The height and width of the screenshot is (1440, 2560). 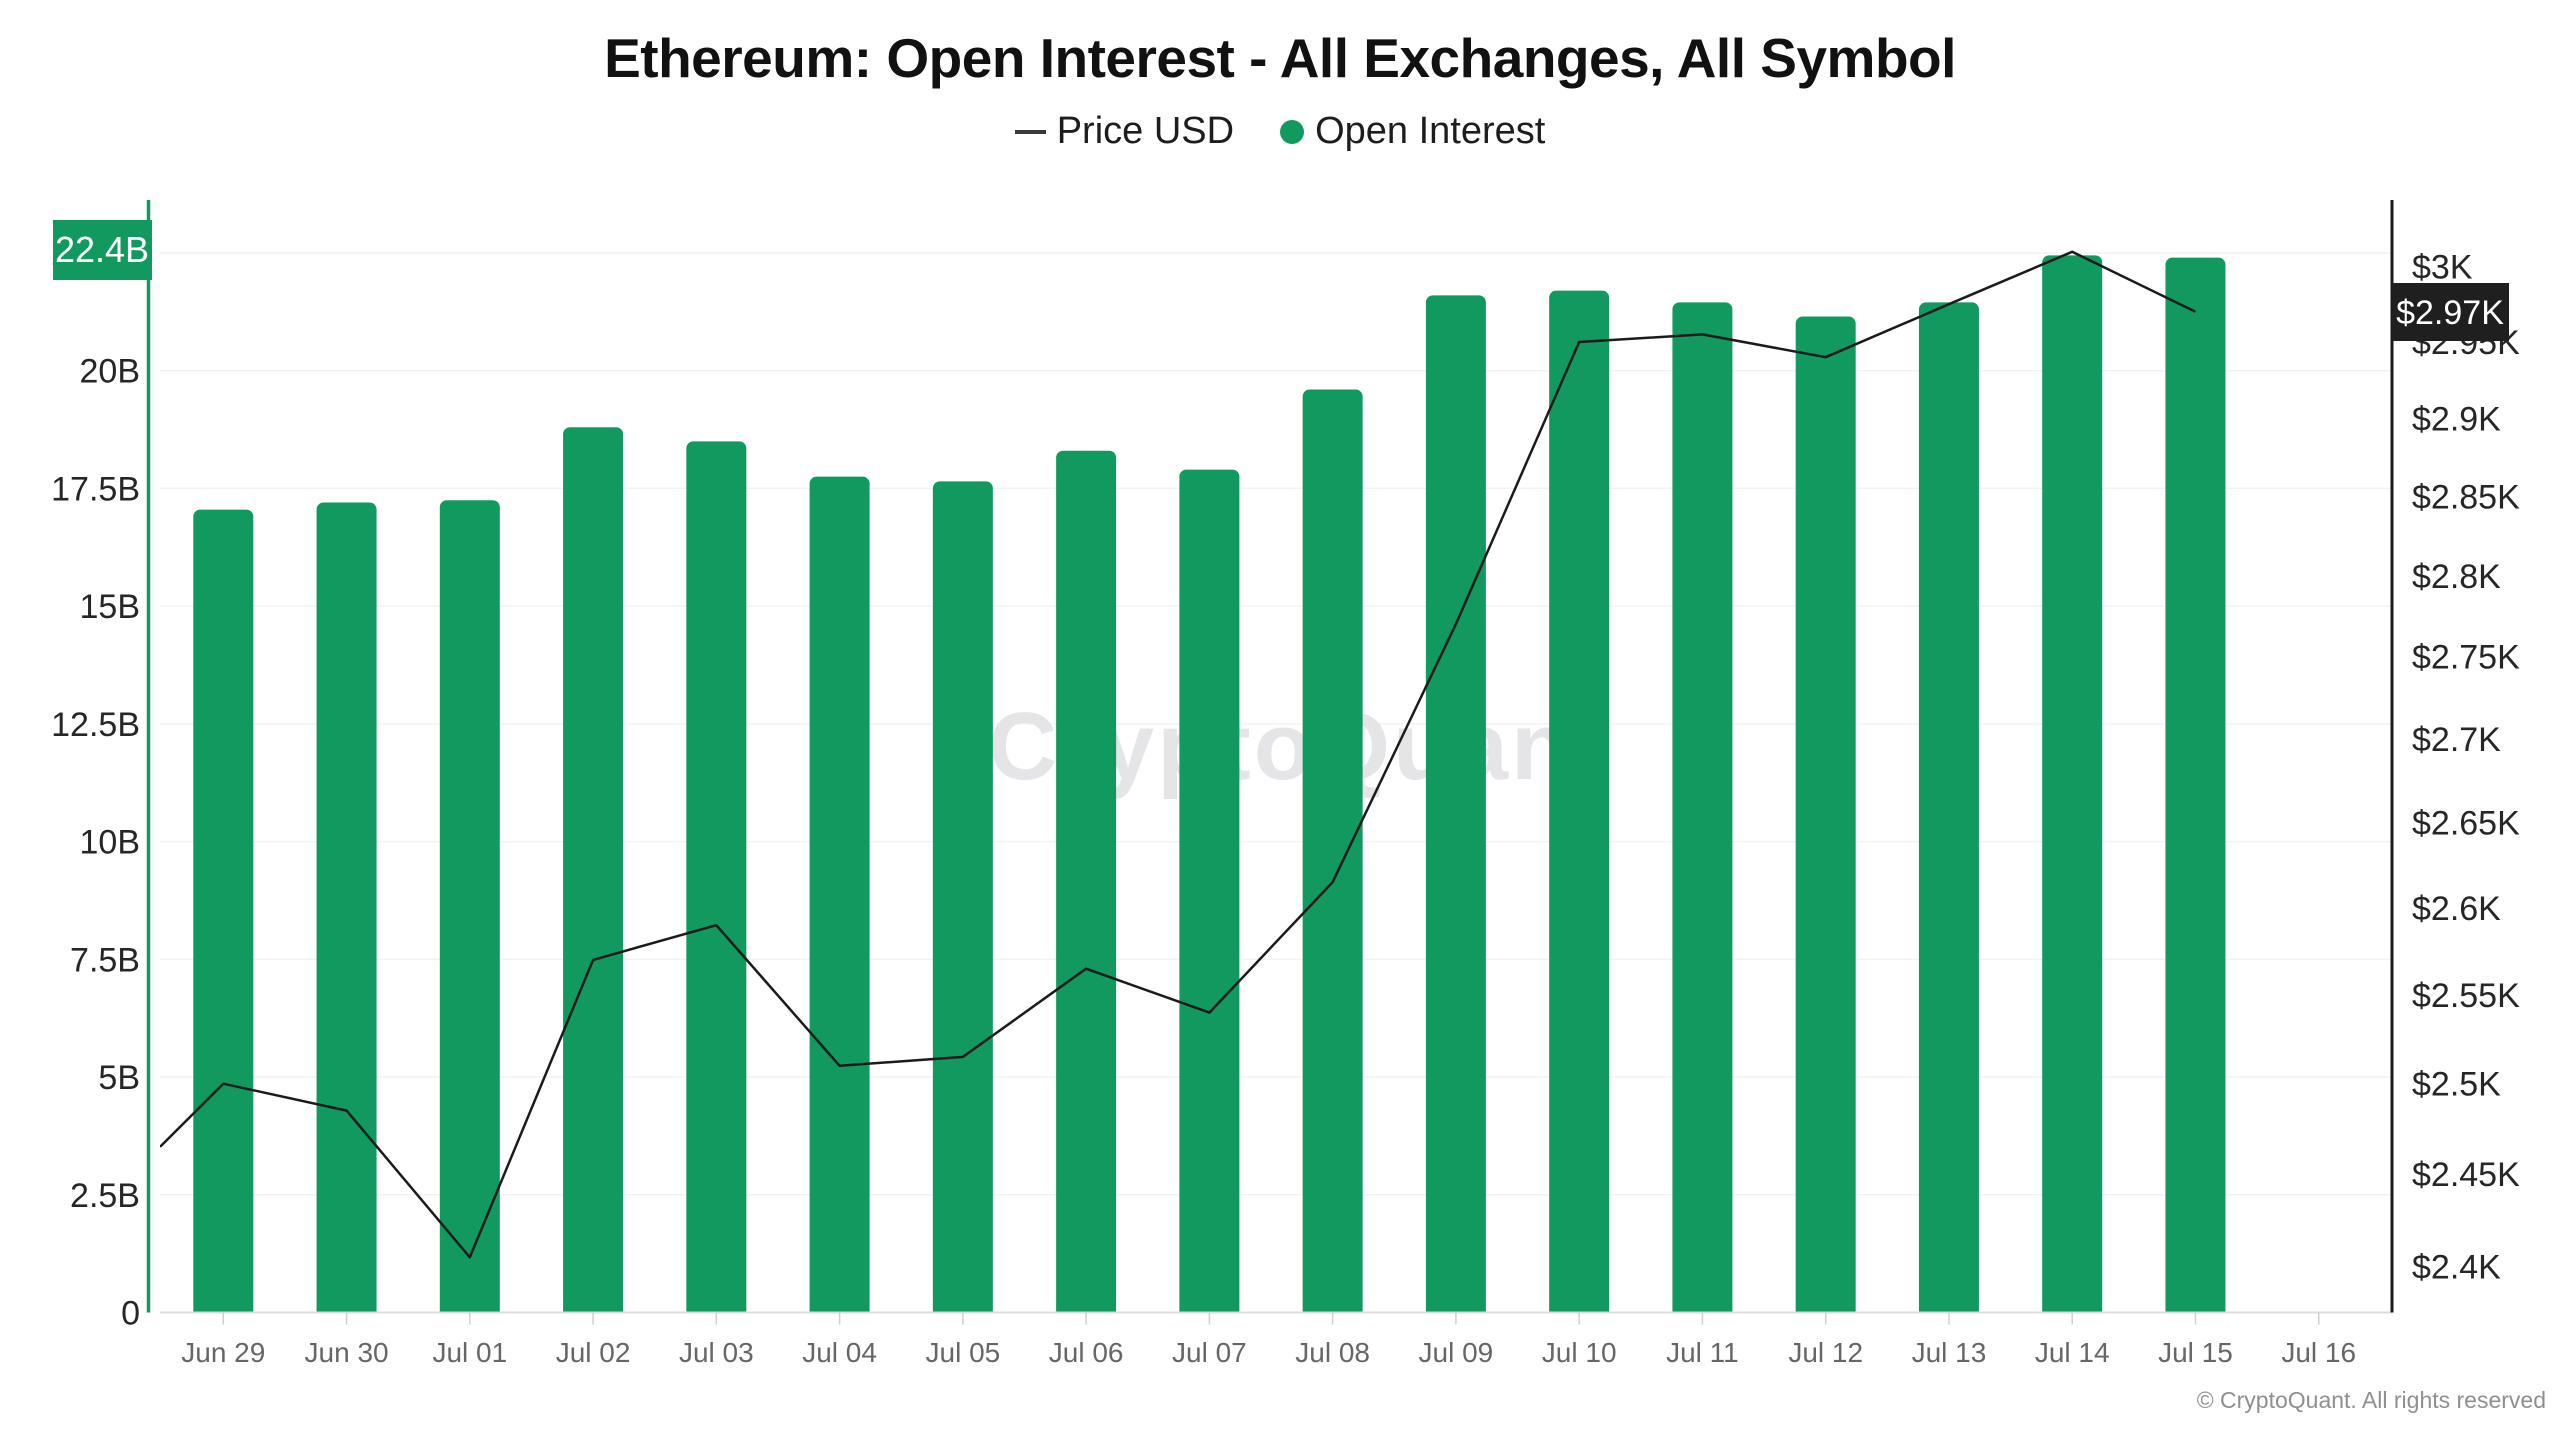 I want to click on open-interest-badge: 22.4B, so click(x=102, y=250).